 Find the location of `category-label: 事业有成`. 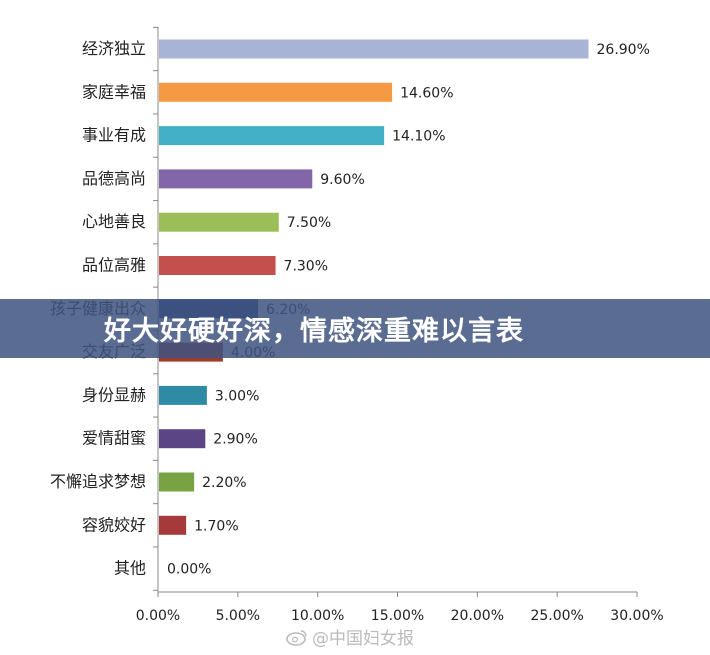

category-label: 事业有成 is located at coordinates (114, 135).